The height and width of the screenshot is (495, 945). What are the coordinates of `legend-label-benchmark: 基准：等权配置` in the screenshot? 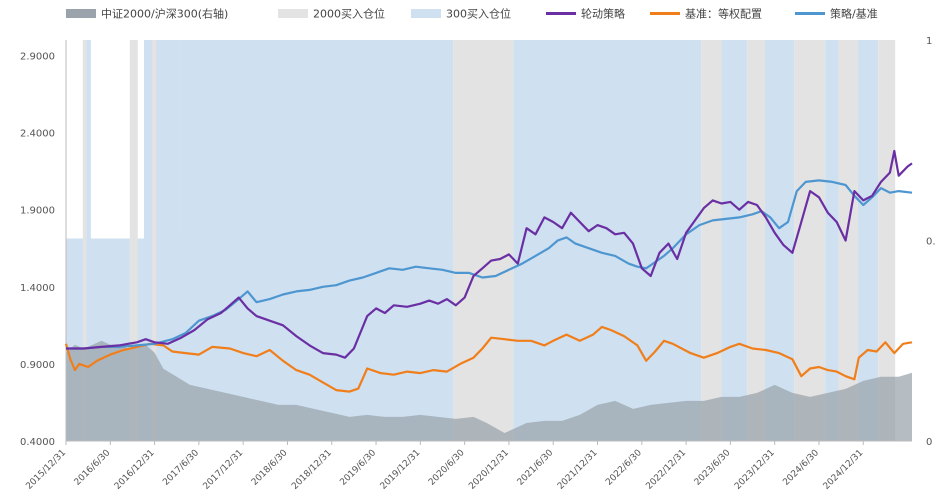 It's located at (723, 14).